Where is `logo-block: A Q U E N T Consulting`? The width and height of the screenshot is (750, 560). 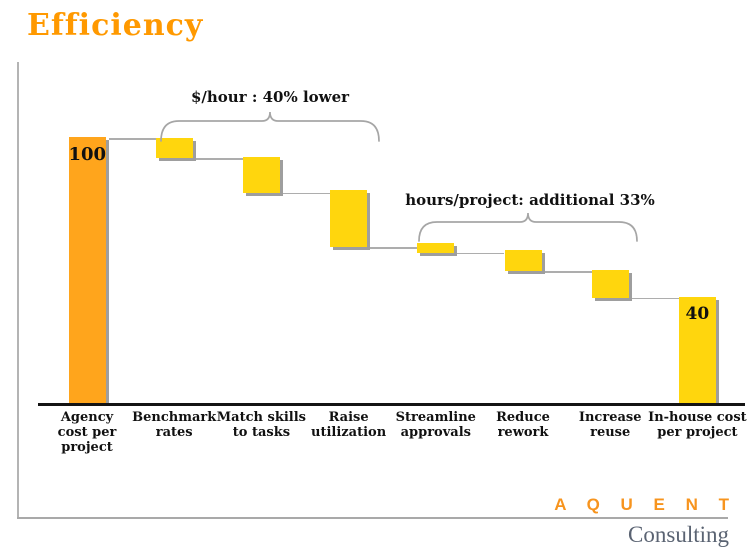 logo-block: A Q U E N T Consulting is located at coordinates (641, 521).